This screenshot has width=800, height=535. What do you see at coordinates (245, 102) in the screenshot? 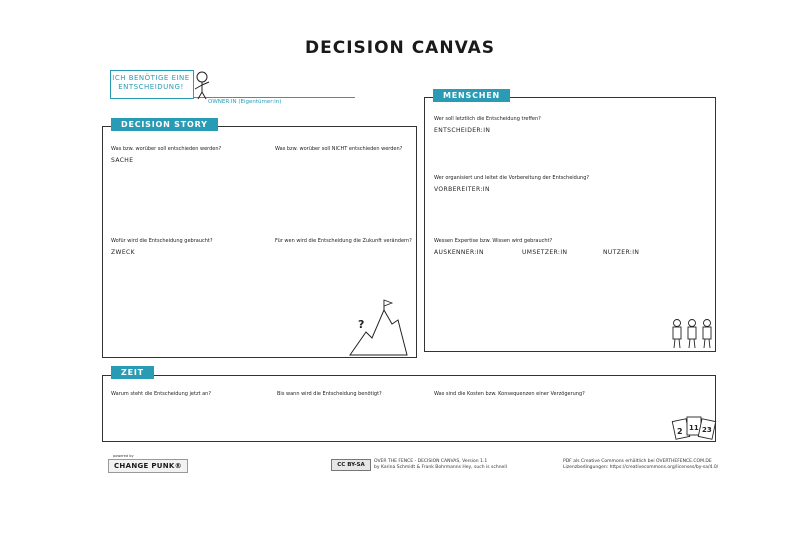
I see `owner-label: OWNER:IN (Eigentümer:in)` at bounding box center [245, 102].